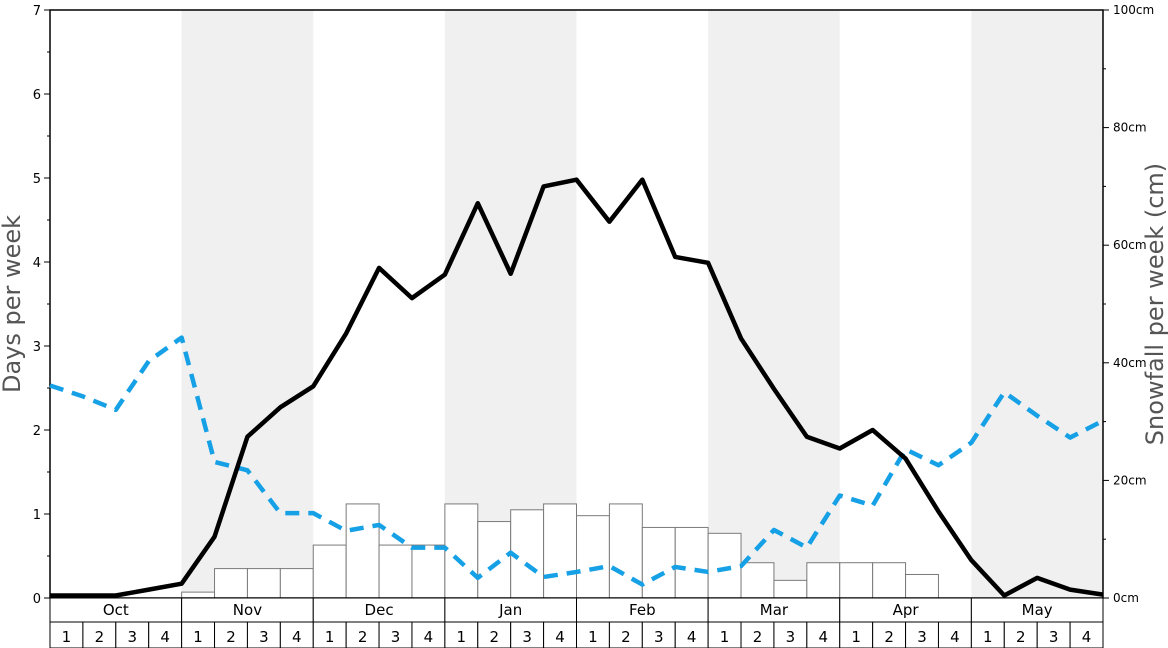  Describe the element at coordinates (1126, 598) in the screenshot. I see `right-tick-label: 0cm` at that location.